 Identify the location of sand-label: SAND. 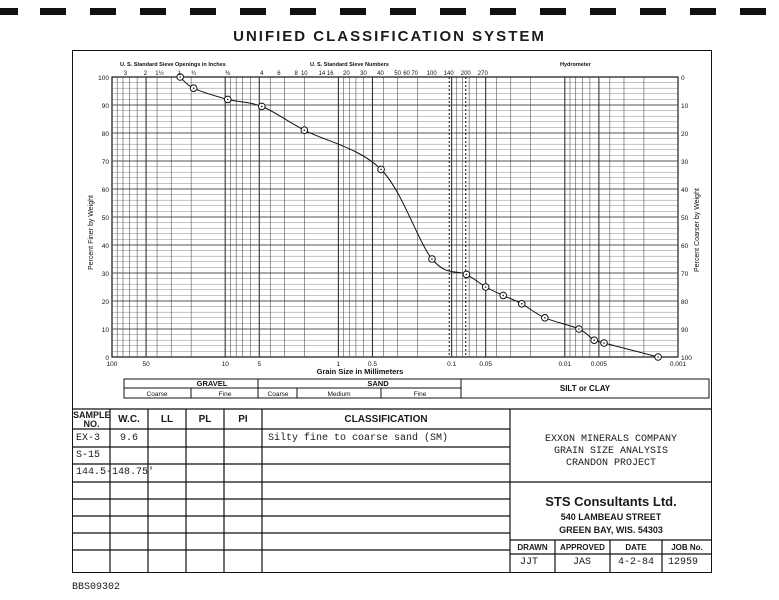
(378, 383).